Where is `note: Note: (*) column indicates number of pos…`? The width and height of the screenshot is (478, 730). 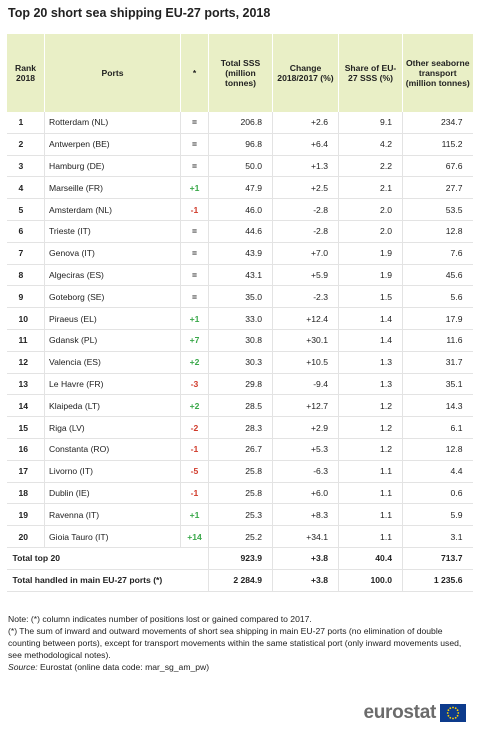 note: Note: (*) column indicates number of pos… is located at coordinates (160, 619).